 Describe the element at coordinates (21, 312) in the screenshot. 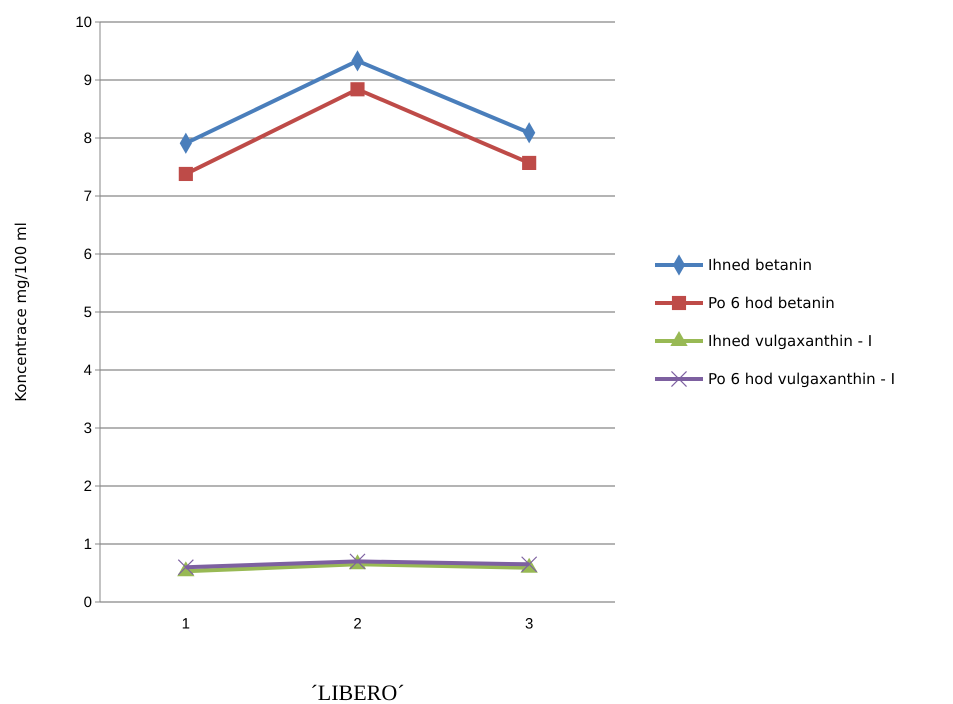

I see `y-axis-title: Koncentrace mg/100 ml` at that location.